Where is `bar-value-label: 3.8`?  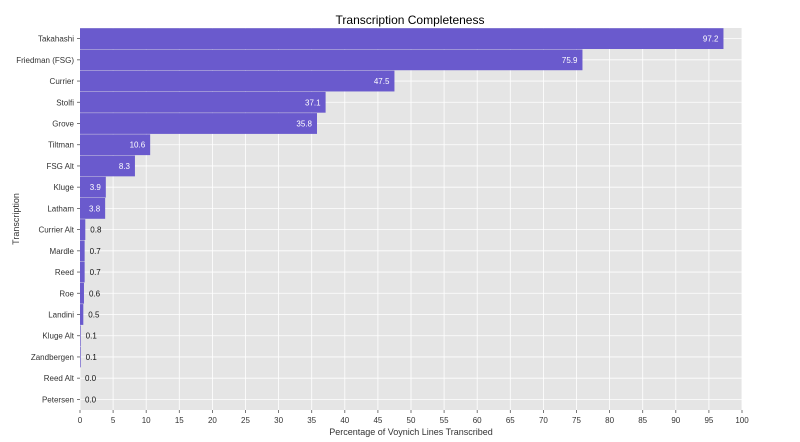 bar-value-label: 3.8 is located at coordinates (95, 208).